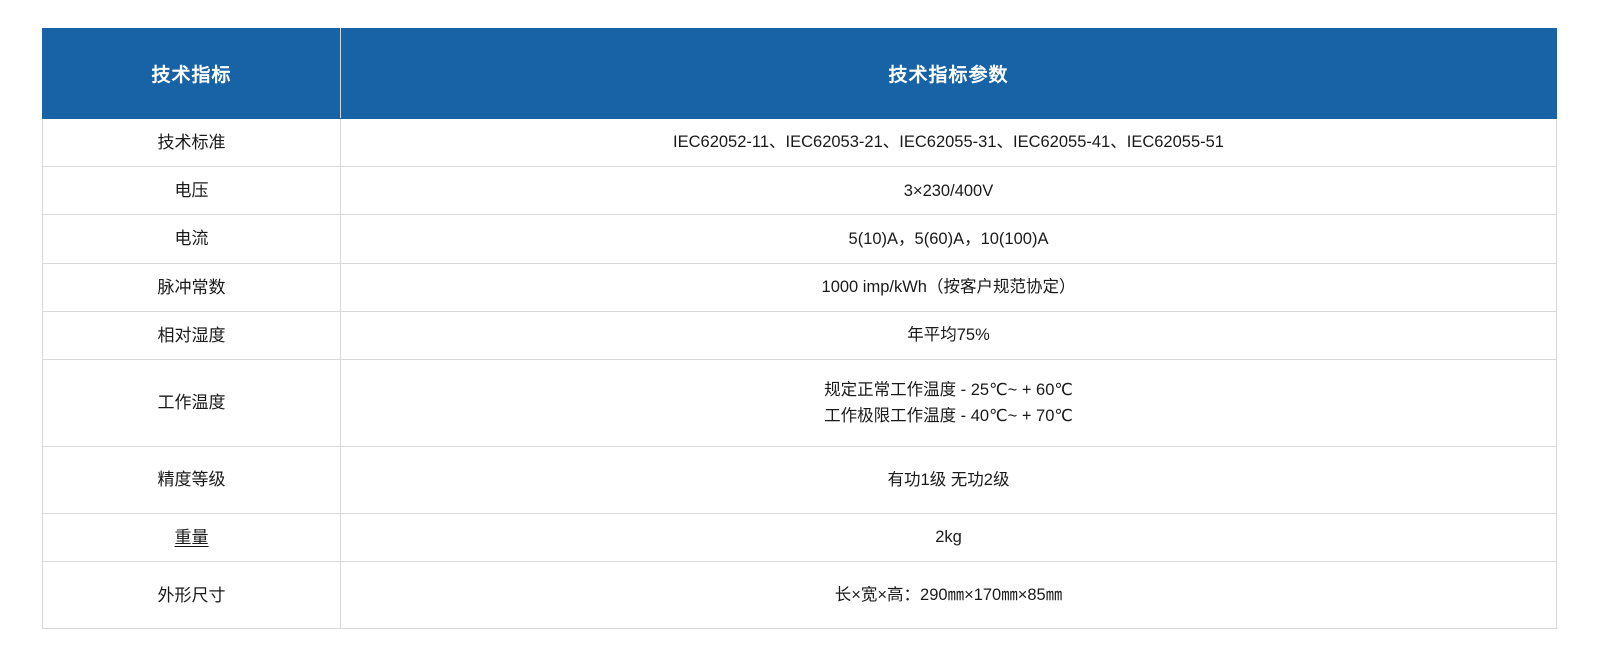  What do you see at coordinates (948, 73) in the screenshot?
I see `column-header-technical-parameters: 技术指标参数` at bounding box center [948, 73].